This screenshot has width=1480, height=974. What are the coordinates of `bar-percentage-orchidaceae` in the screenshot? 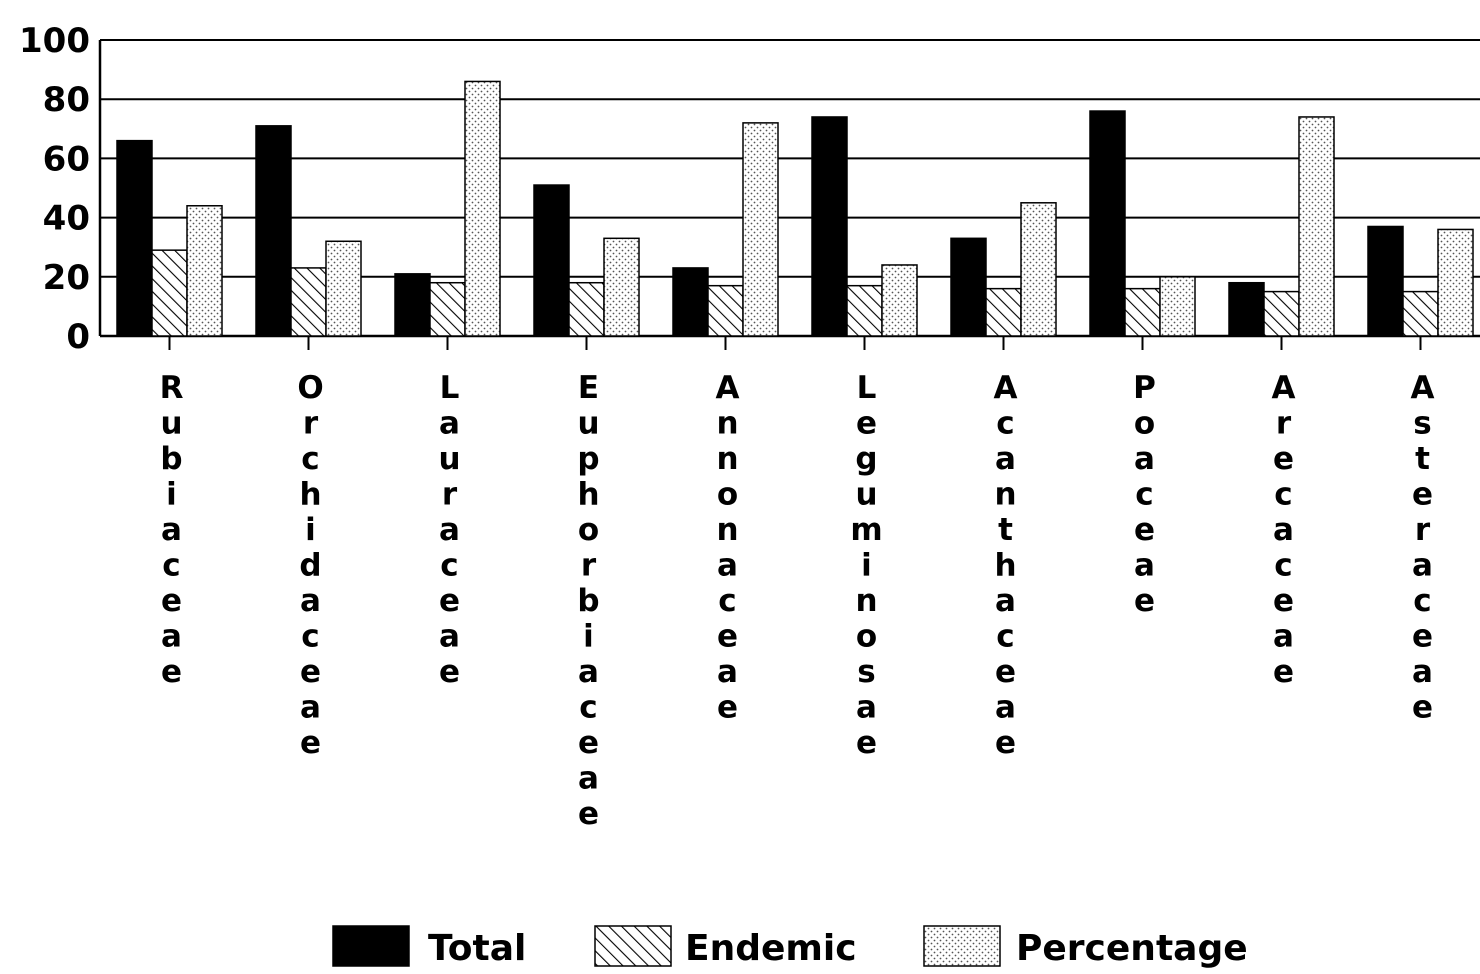 It's located at (343, 288).